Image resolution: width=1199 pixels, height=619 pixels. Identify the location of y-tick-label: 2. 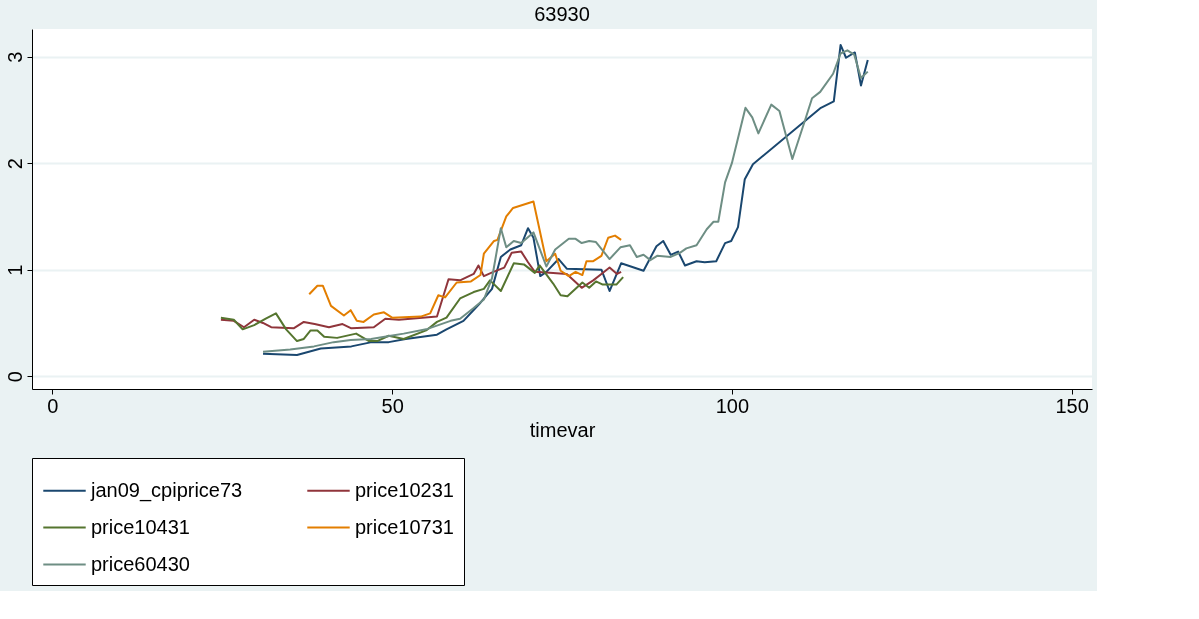
(14, 164).